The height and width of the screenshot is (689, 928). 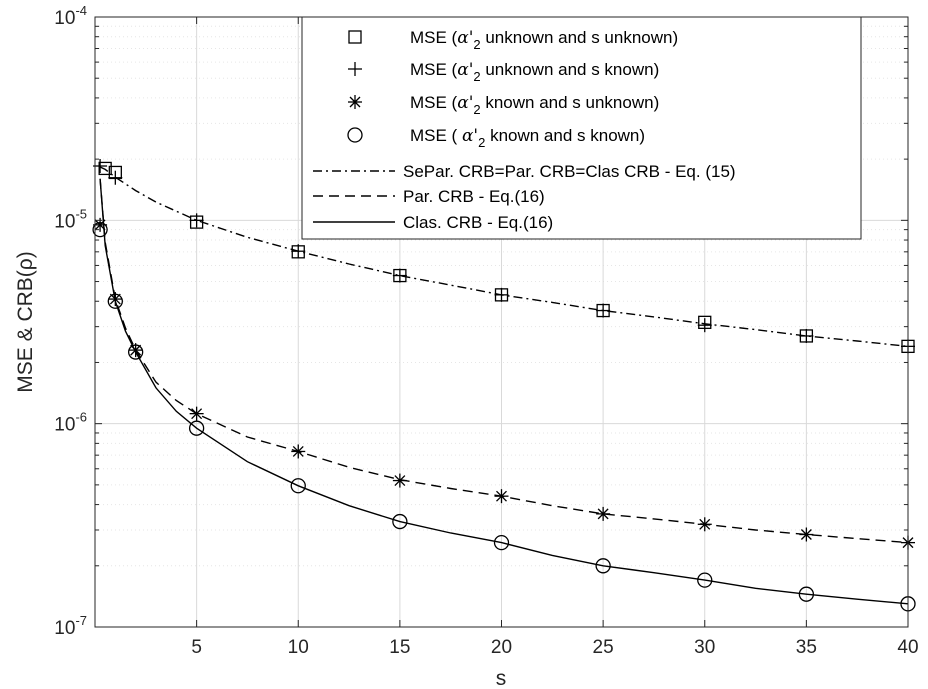 I want to click on legend-entry-7: Clas. CRB - Eq.(16), so click(x=433, y=222).